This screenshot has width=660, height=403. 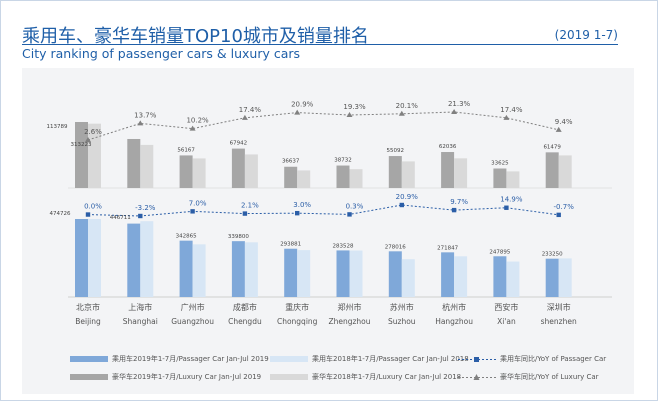 I want to click on passenger-yoy-label: -0.7%, so click(x=564, y=207).